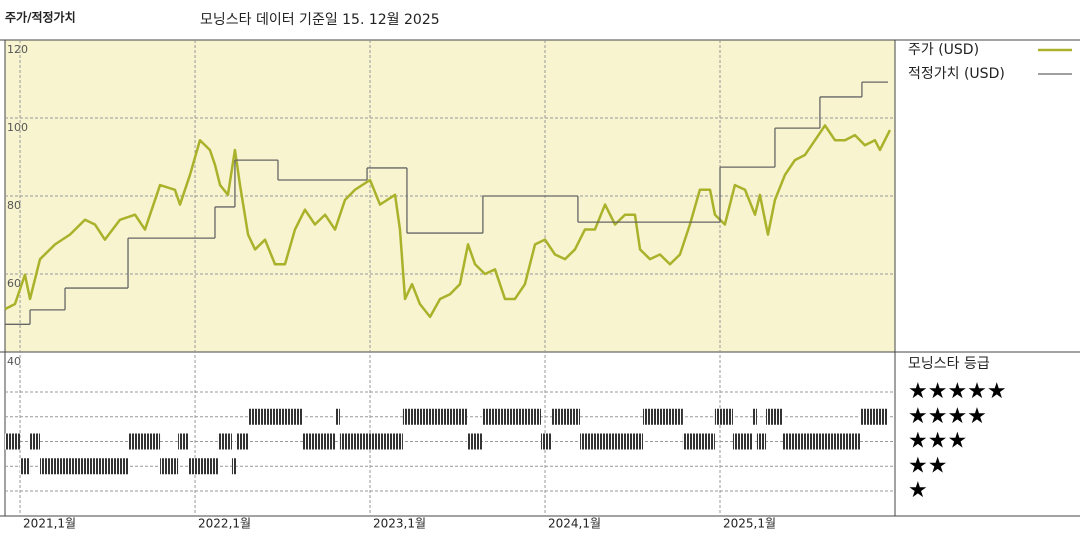 The height and width of the screenshot is (540, 1080). I want to click on legend-label: 적정가치 (USD), so click(956, 74).